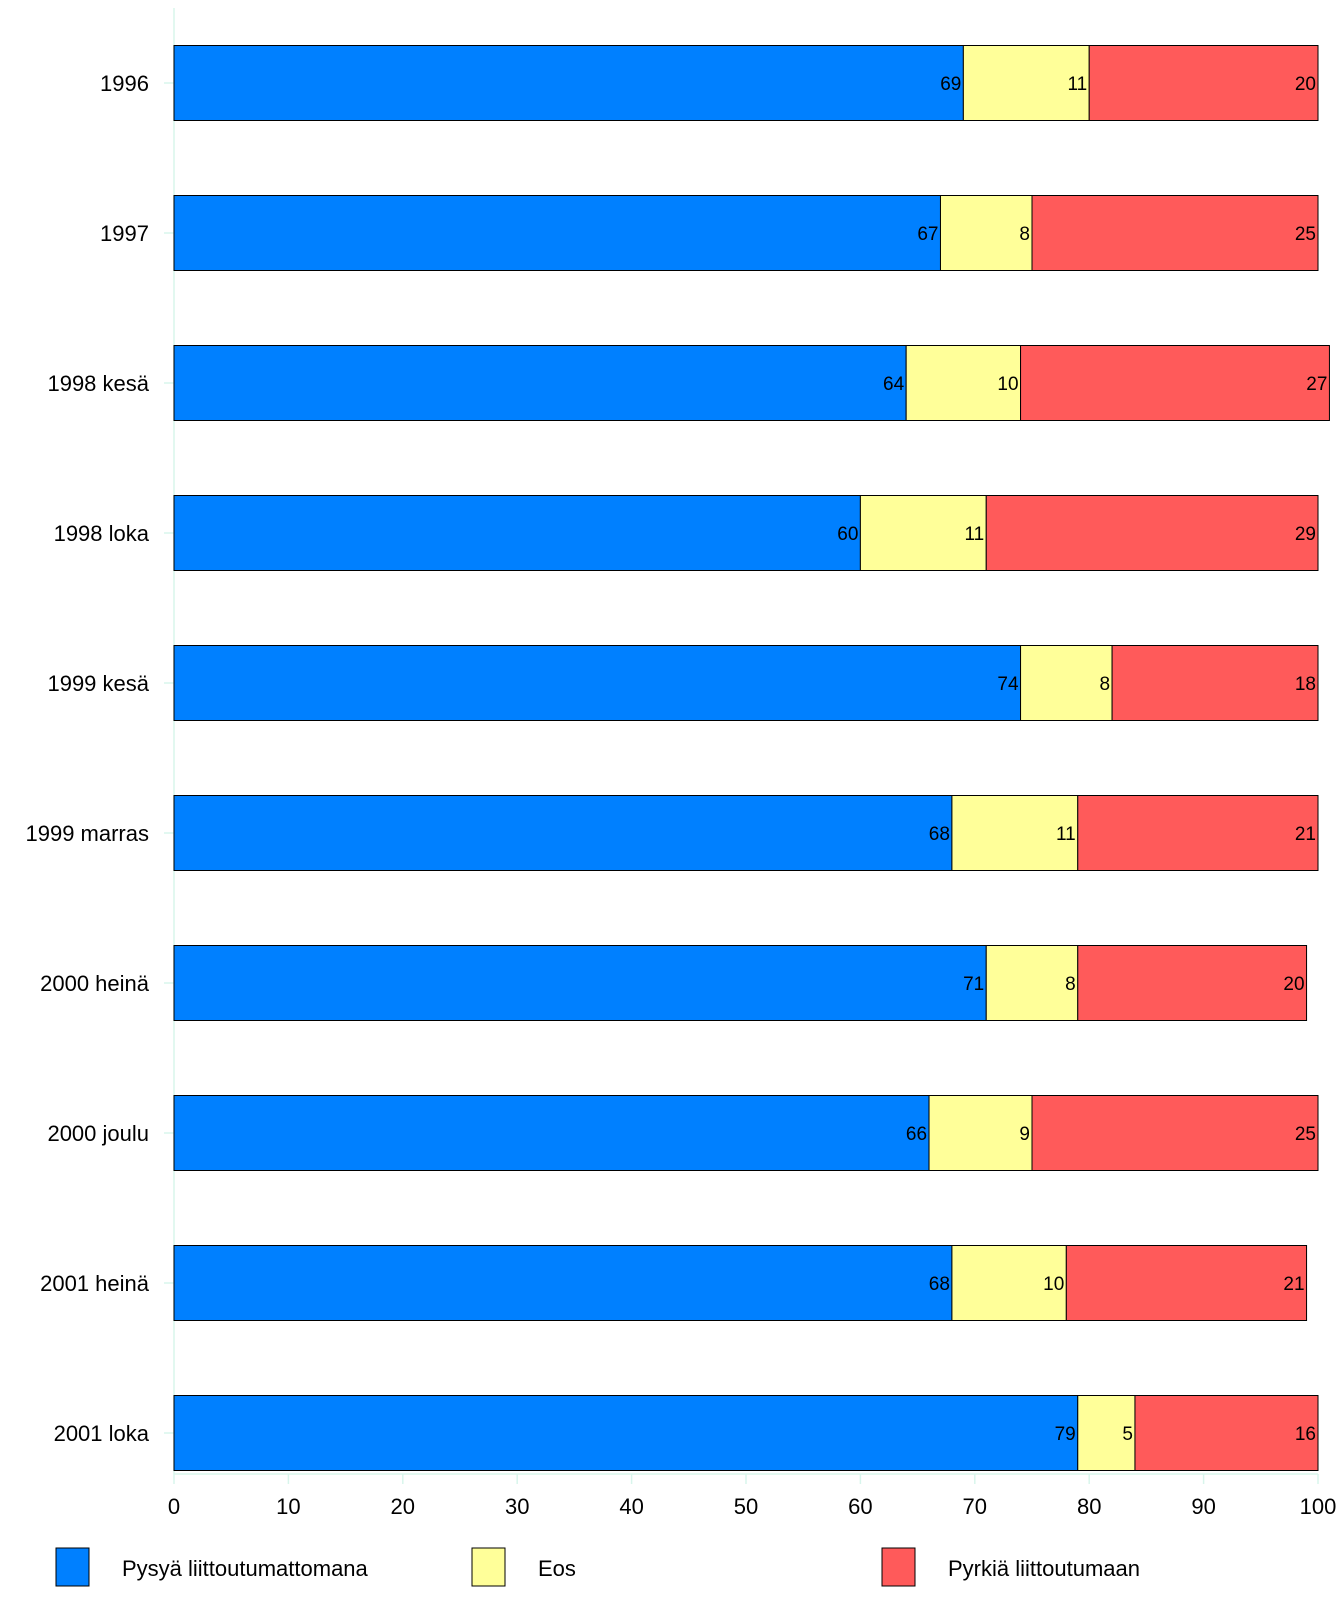  What do you see at coordinates (950, 84) in the screenshot?
I see `data-label: 69` at bounding box center [950, 84].